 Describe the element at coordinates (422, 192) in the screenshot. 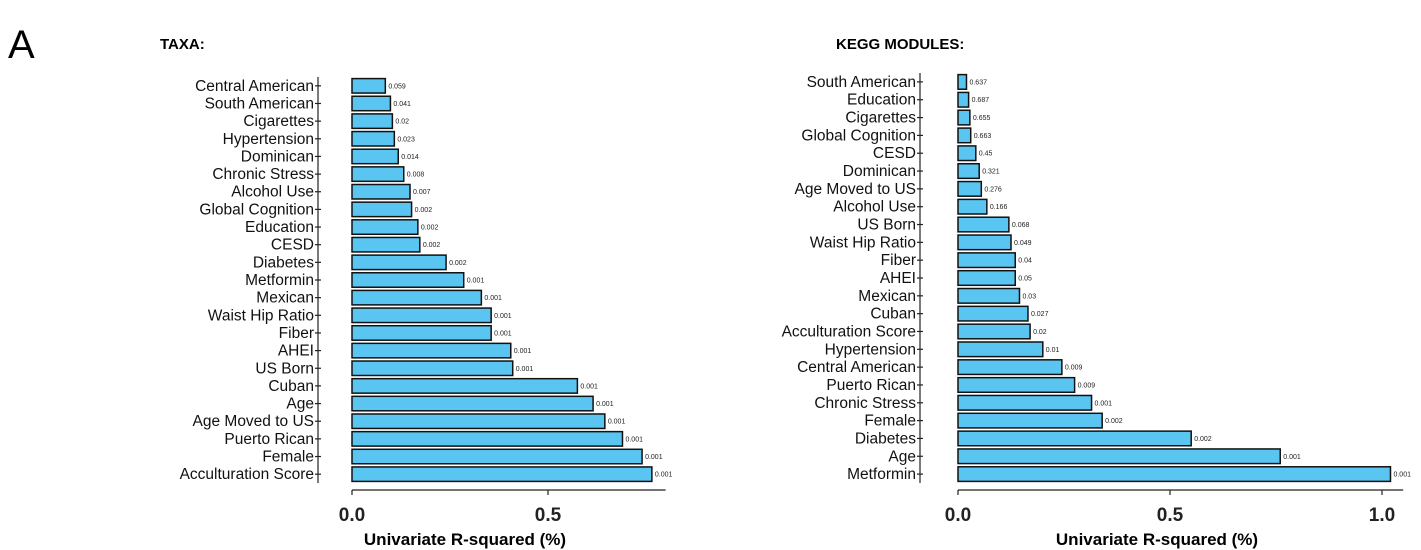

I see `value-label: 0.007` at that location.